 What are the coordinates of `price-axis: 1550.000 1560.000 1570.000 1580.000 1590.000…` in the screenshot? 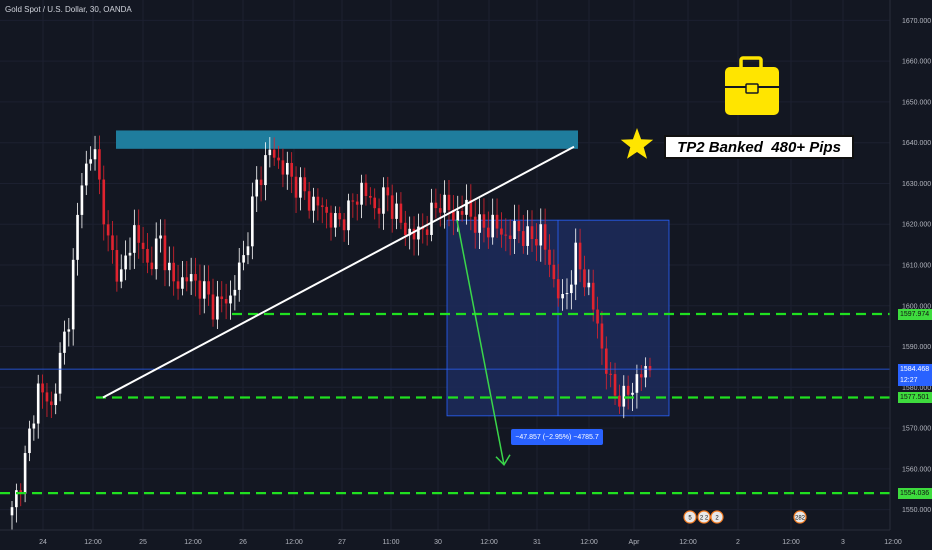 It's located at (910, 275).